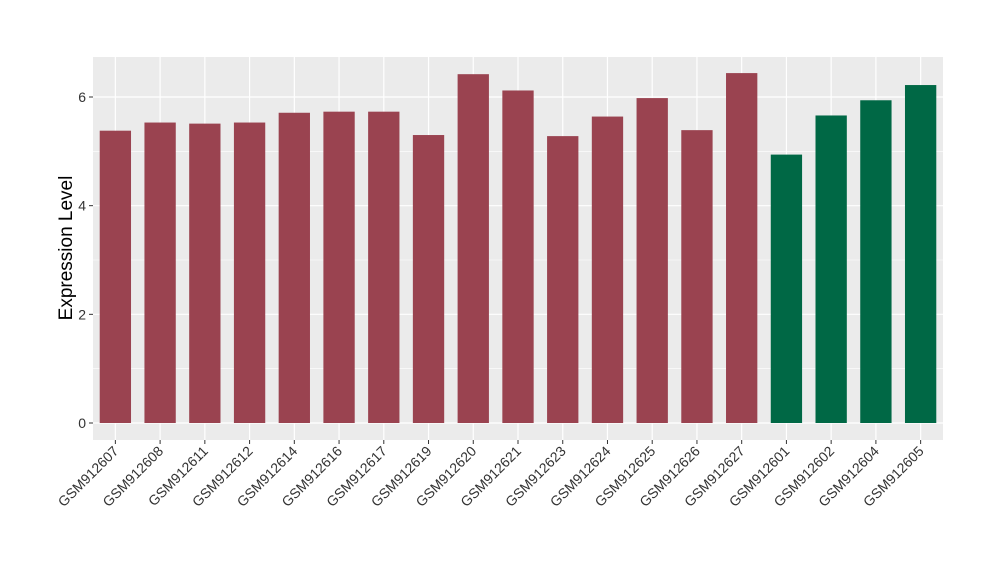 Image resolution: width=1000 pixels, height=580 pixels. What do you see at coordinates (205, 273) in the screenshot?
I see `bar-GSM912611` at bounding box center [205, 273].